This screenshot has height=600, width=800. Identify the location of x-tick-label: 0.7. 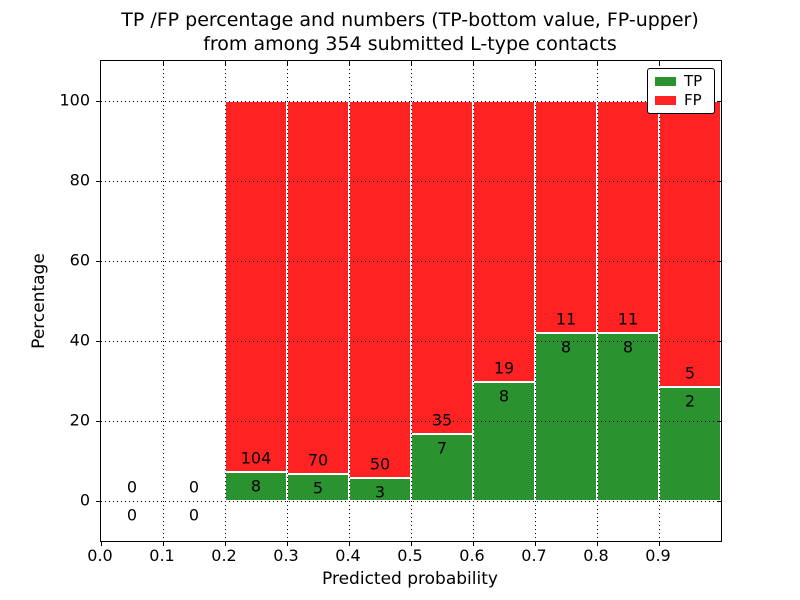
(534, 555).